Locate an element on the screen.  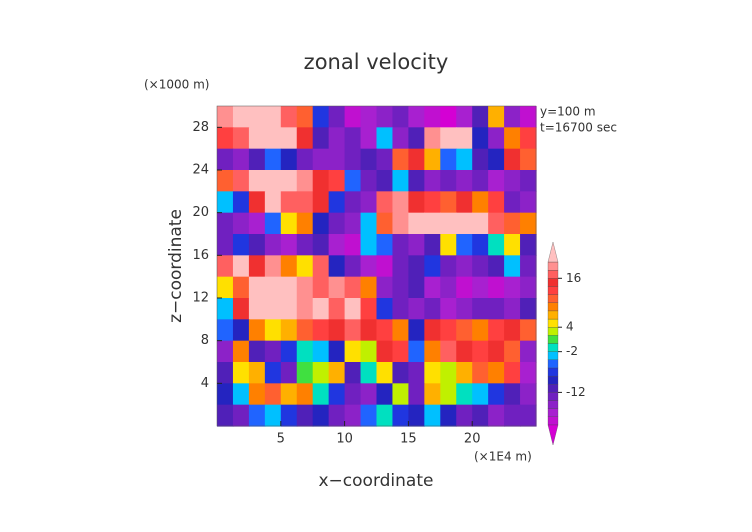
y-unit: (×1000 m) is located at coordinates (176, 85).